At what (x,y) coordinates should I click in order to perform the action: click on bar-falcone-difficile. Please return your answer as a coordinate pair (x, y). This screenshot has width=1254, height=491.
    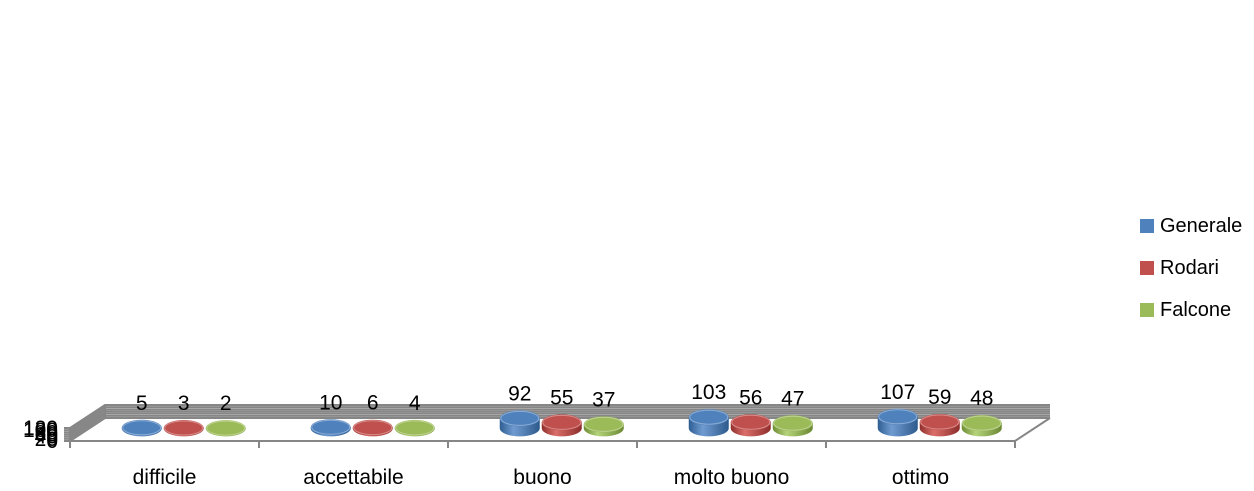
    Looking at the image, I should click on (225, 428).